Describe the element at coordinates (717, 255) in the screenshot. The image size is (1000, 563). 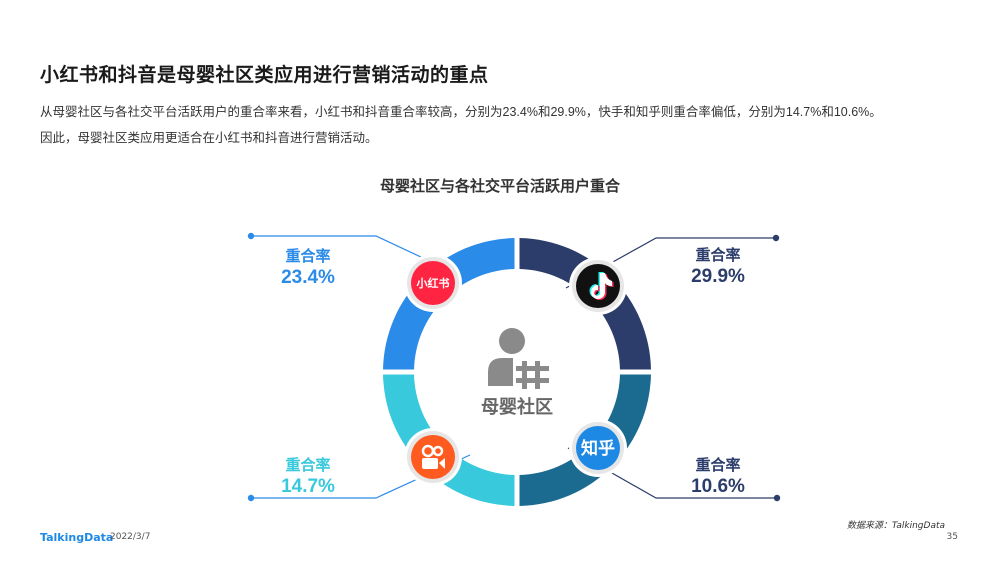
I see `rate-label-0: 重合率` at that location.